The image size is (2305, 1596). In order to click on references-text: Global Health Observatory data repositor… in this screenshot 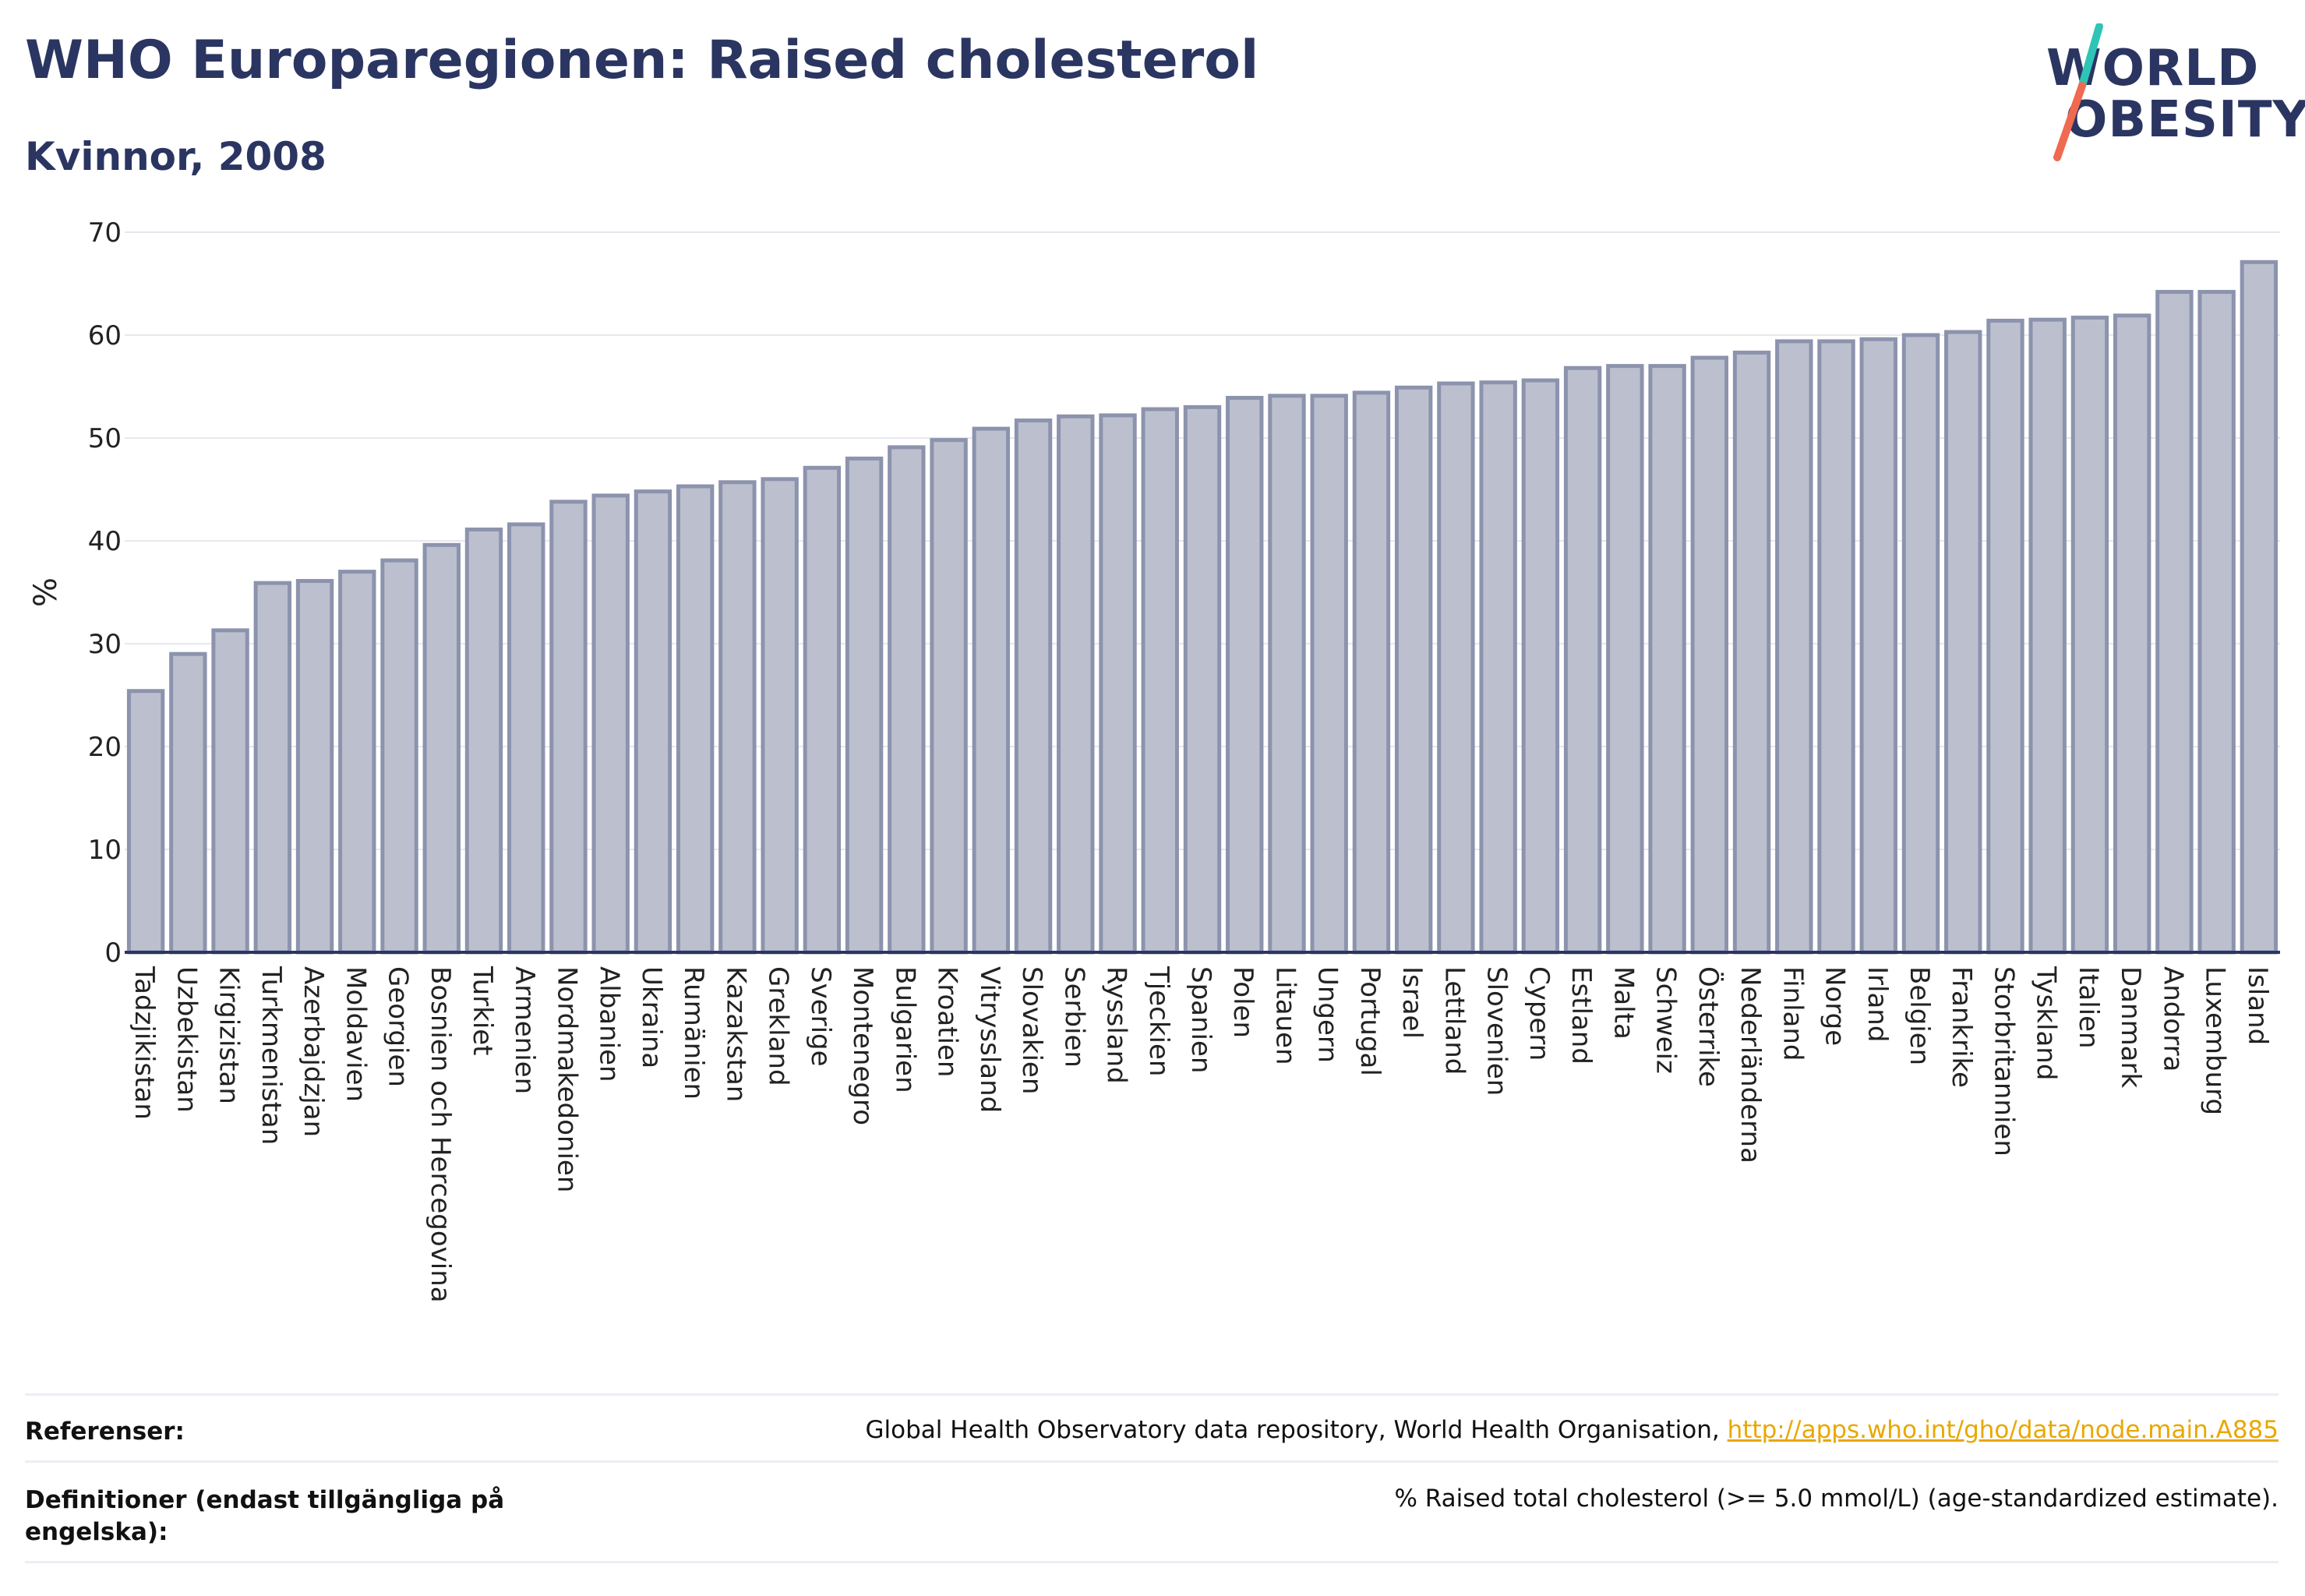, I will do `click(1296, 1430)`.